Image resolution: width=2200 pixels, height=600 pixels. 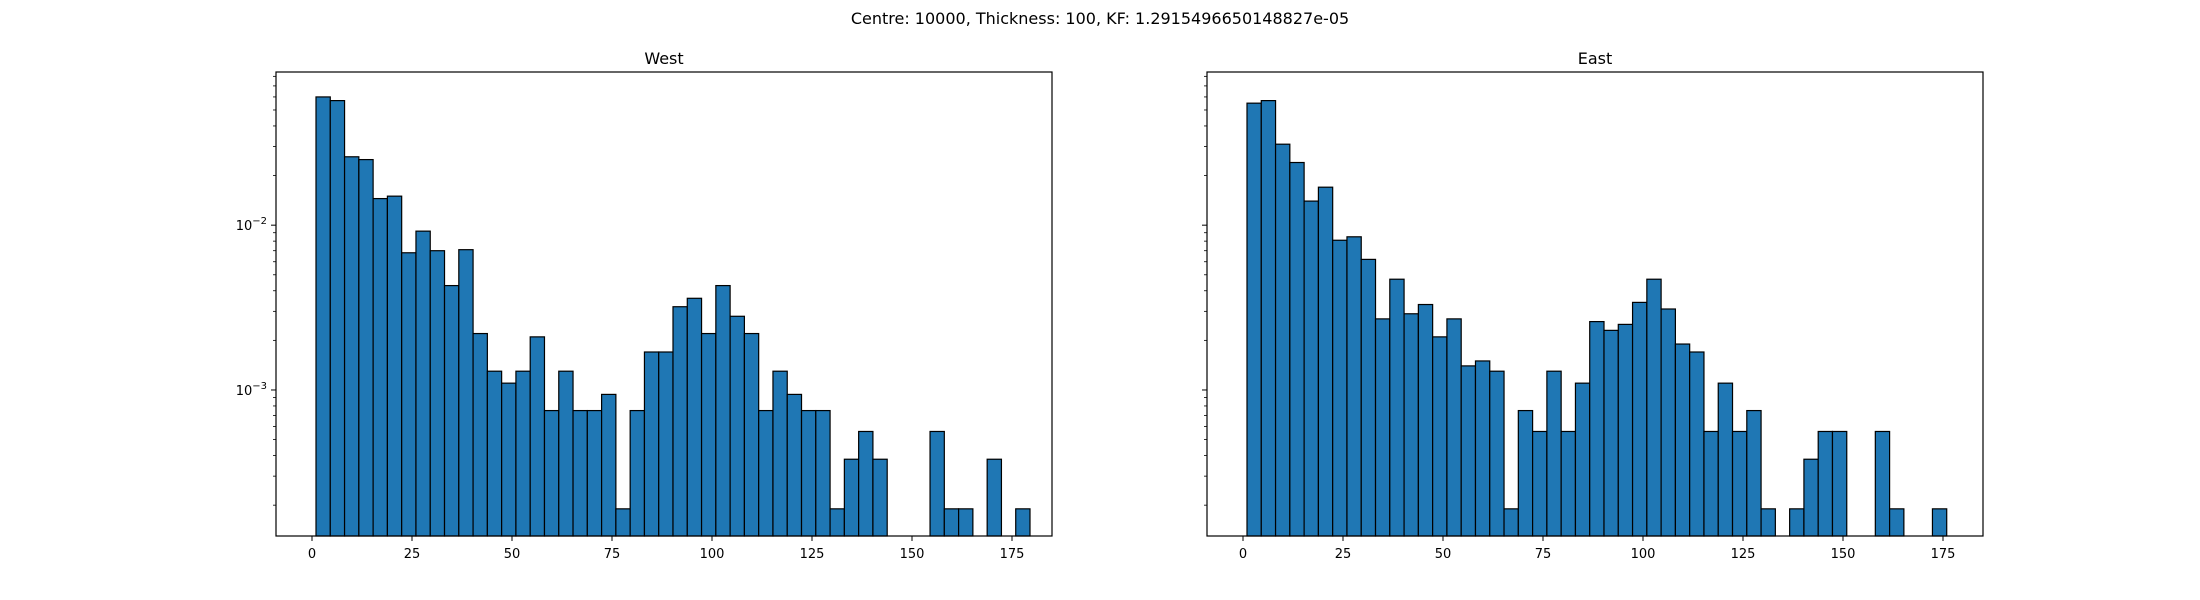 I want to click on west-x-tick-label-175: 175, so click(x=1012, y=554).